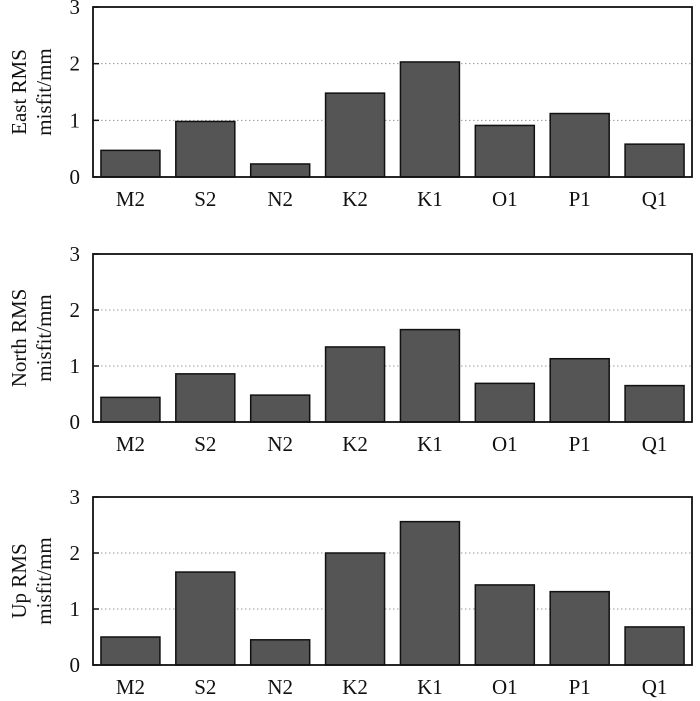 This screenshot has width=700, height=701. Describe the element at coordinates (19, 338) in the screenshot. I see `y-axis-title: North RMS` at that location.